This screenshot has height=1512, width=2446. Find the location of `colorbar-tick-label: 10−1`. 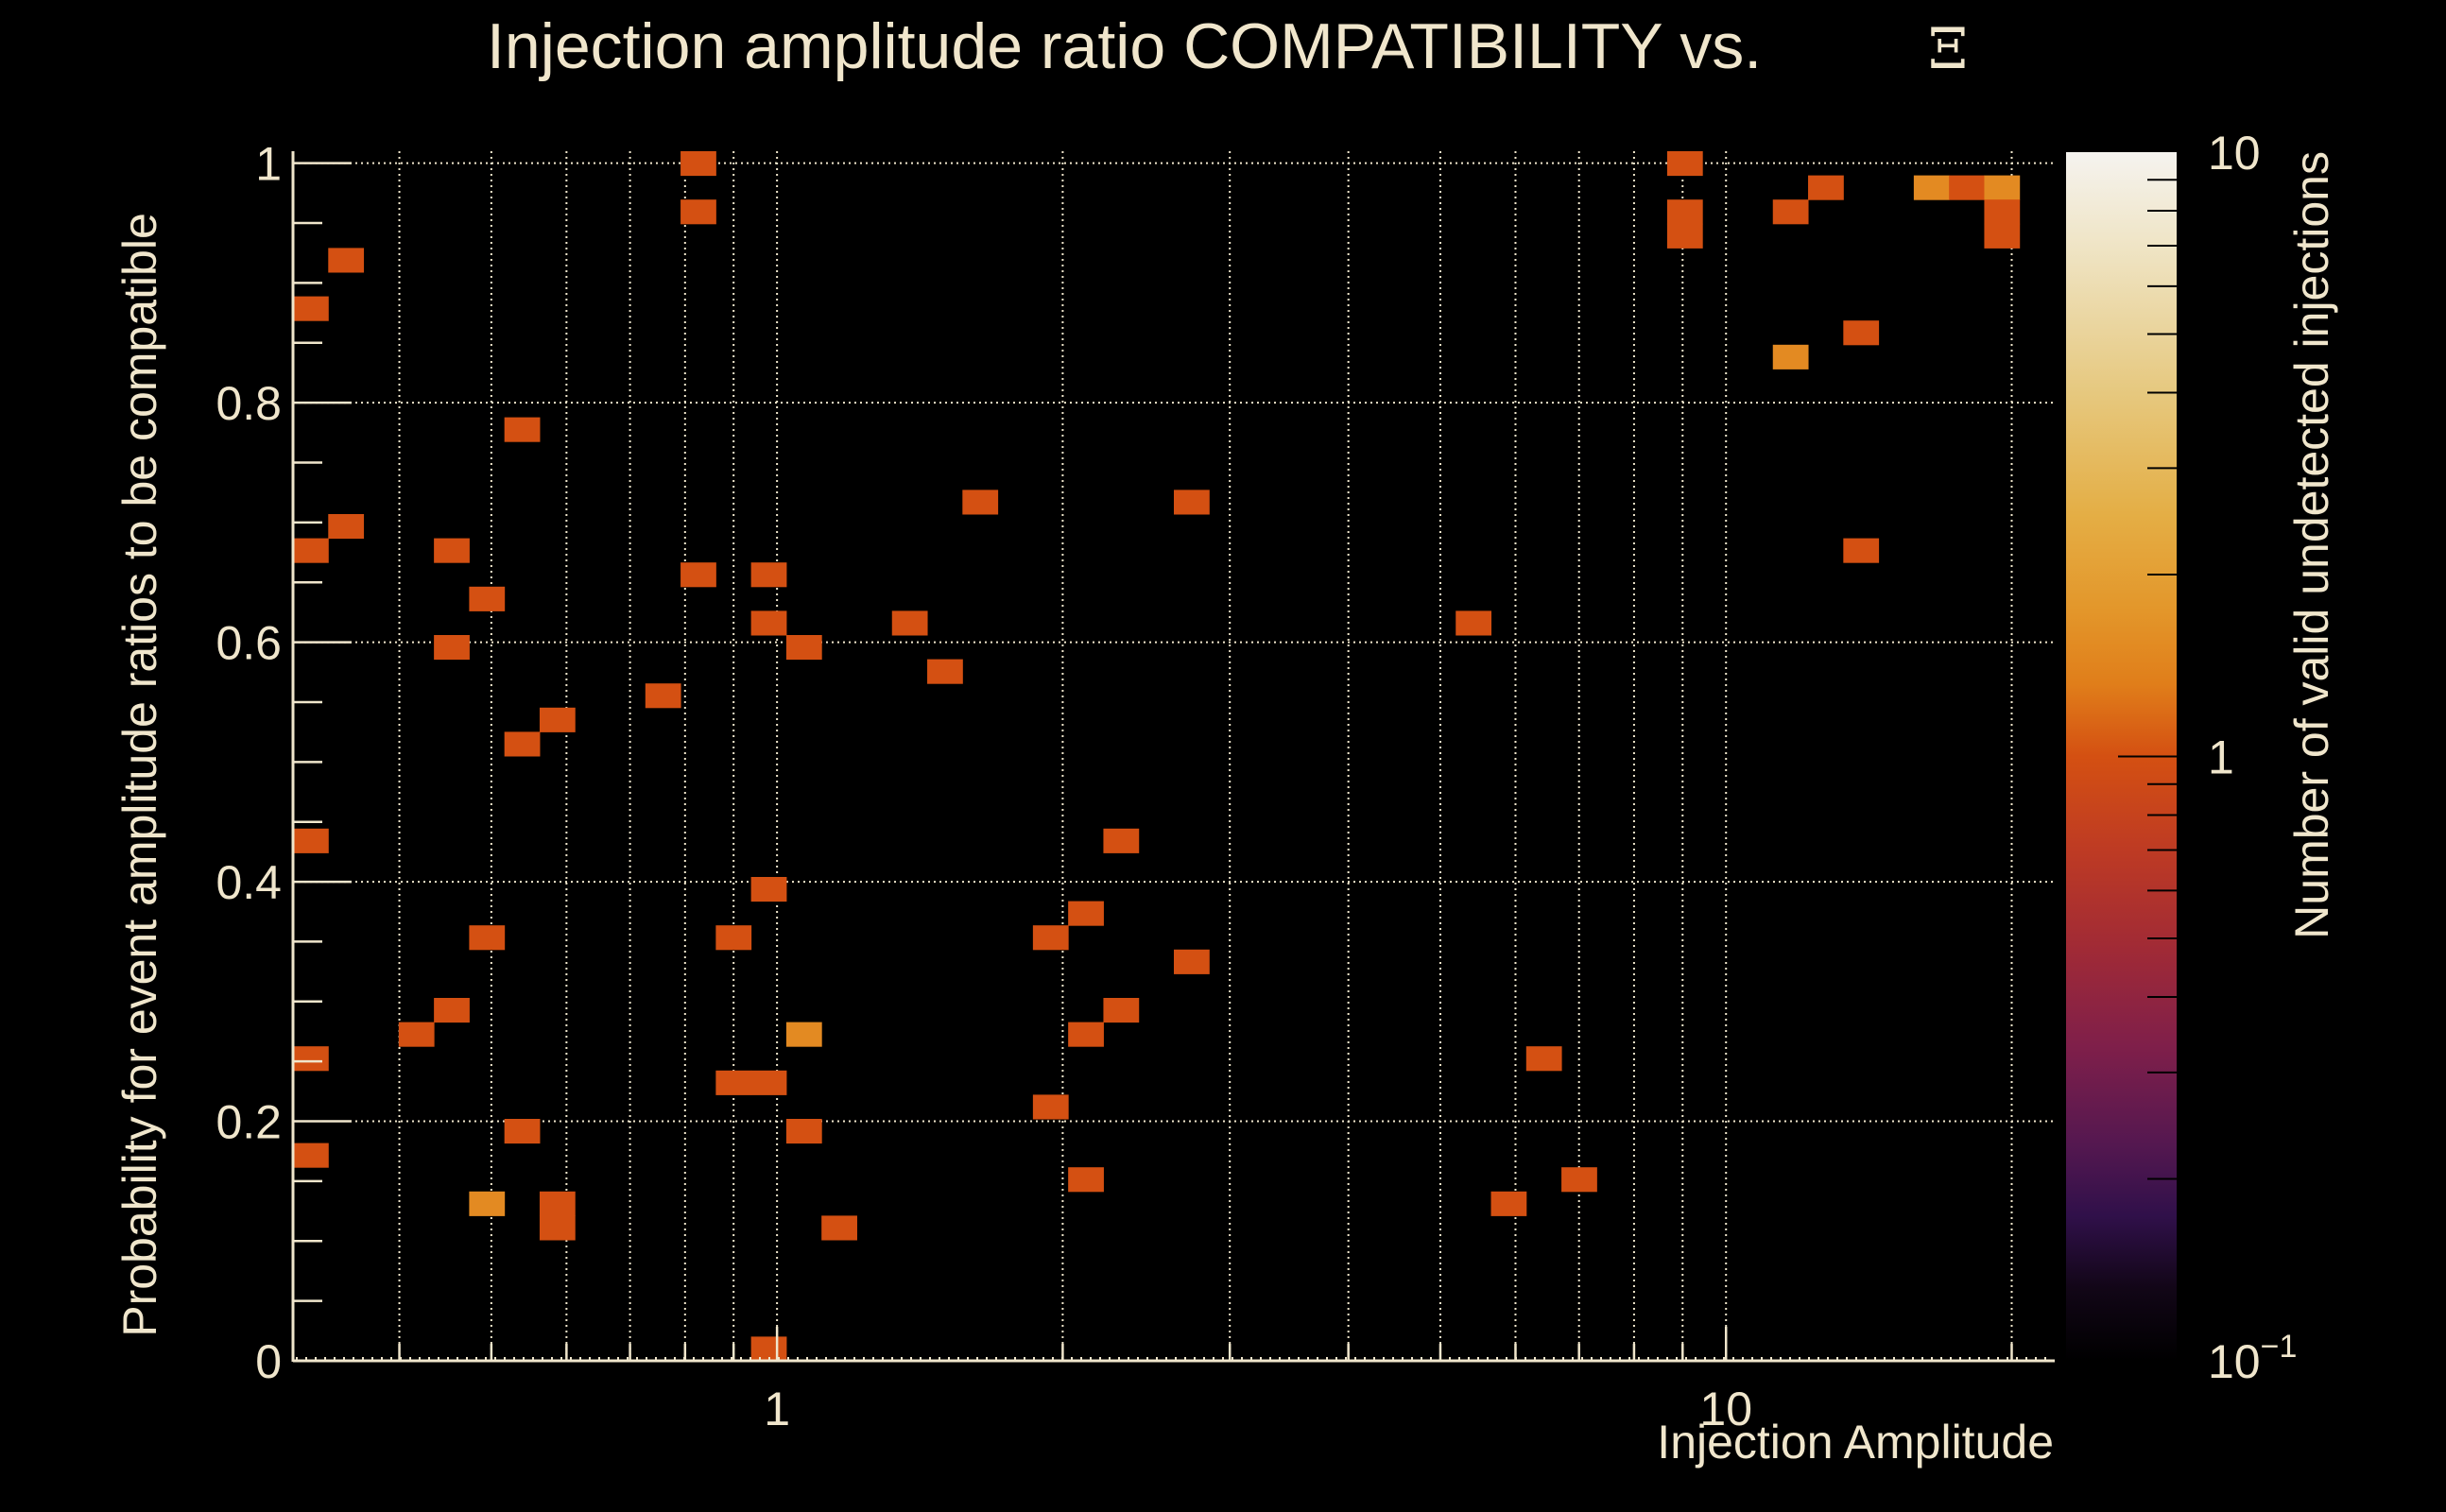

colorbar-tick-label: 10−1 is located at coordinates (2252, 1358).